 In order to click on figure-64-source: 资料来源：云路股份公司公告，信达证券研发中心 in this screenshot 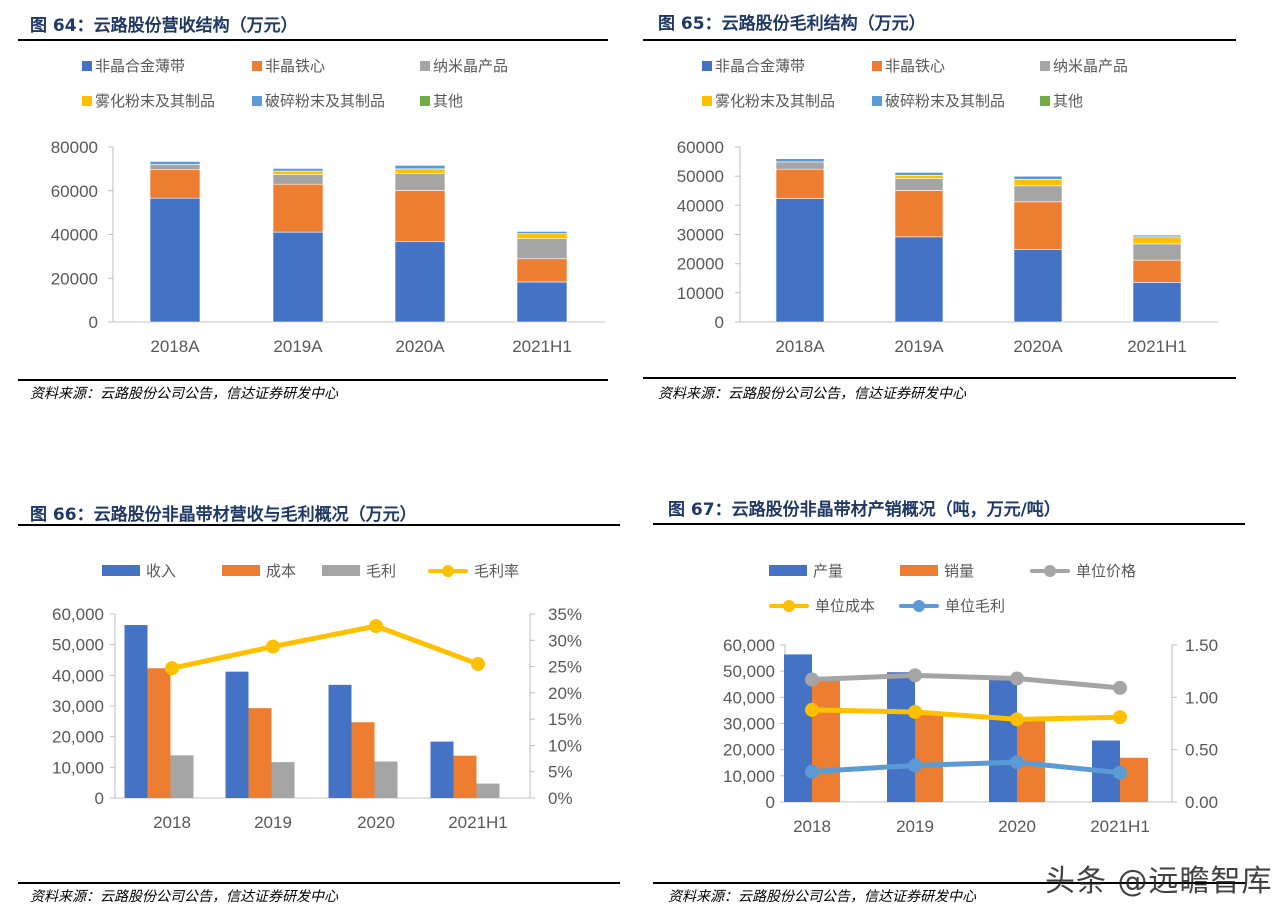, I will do `click(184, 394)`.